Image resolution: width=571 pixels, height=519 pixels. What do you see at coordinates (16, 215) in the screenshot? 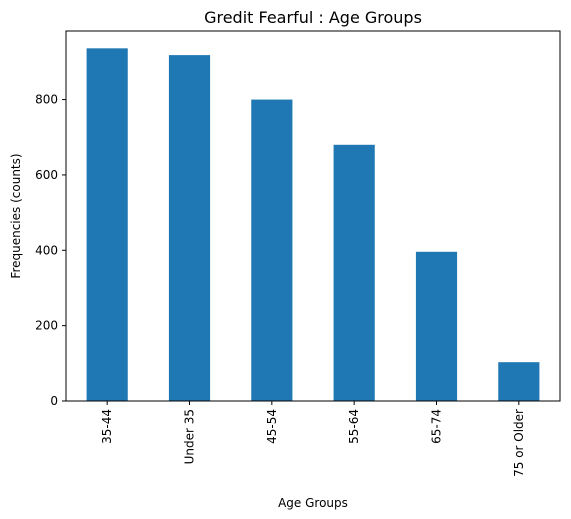
I see `y-axis-label: Frequencies (counts)` at bounding box center [16, 215].